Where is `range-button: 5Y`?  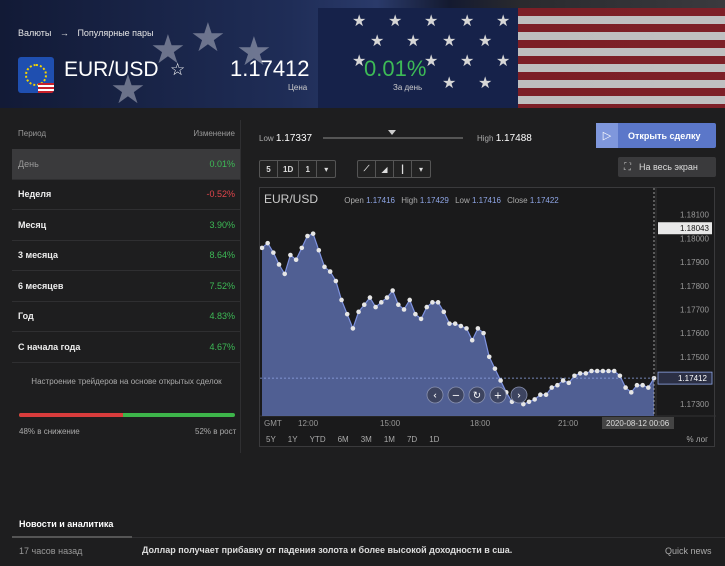
range-button: 5Y is located at coordinates (271, 439).